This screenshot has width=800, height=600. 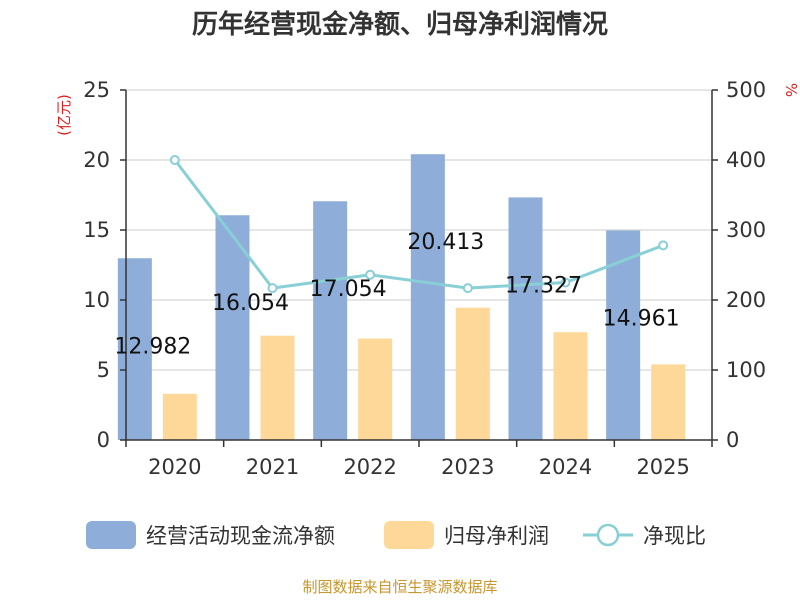 I want to click on x-axis-tick-label: 2022, so click(x=369, y=467).